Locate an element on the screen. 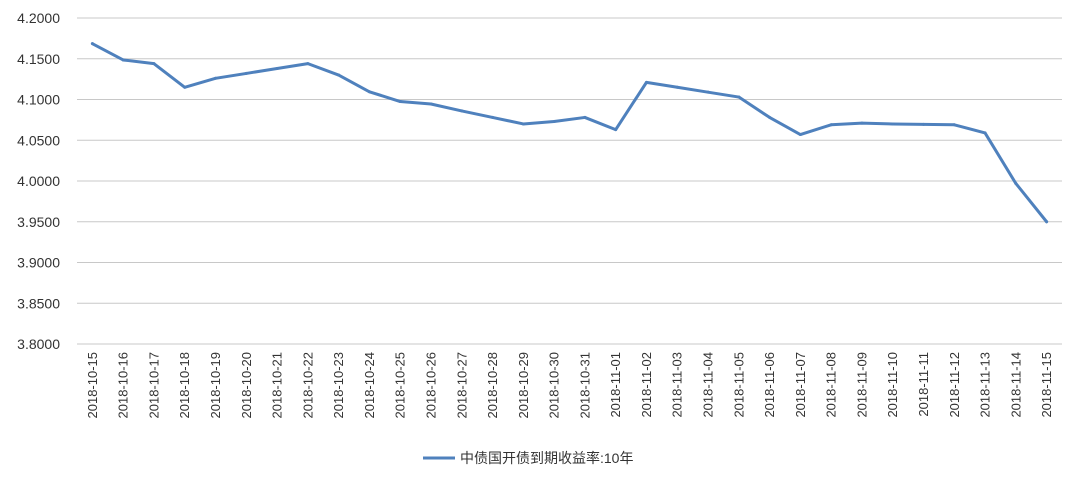  x-tick-label: 2018-10-22 is located at coordinates (307, 385).